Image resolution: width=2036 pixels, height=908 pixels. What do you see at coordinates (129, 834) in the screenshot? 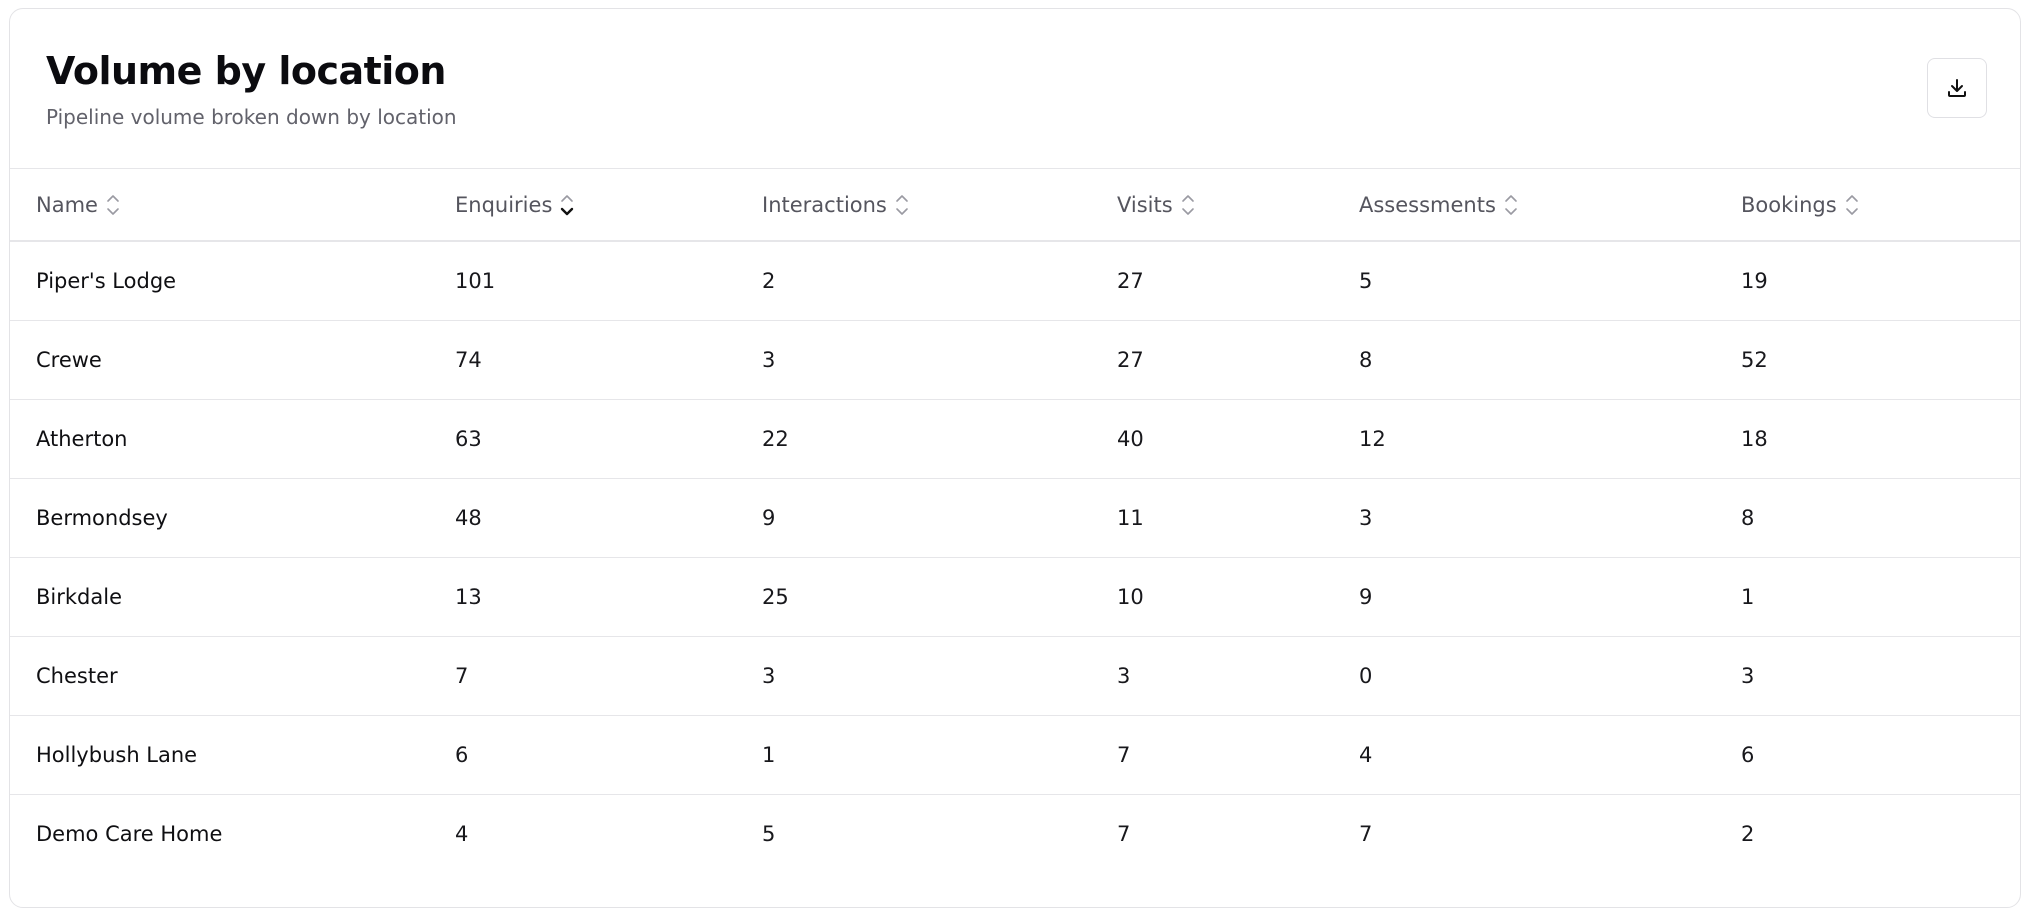
I see `location-name: Demo Care Home` at bounding box center [129, 834].